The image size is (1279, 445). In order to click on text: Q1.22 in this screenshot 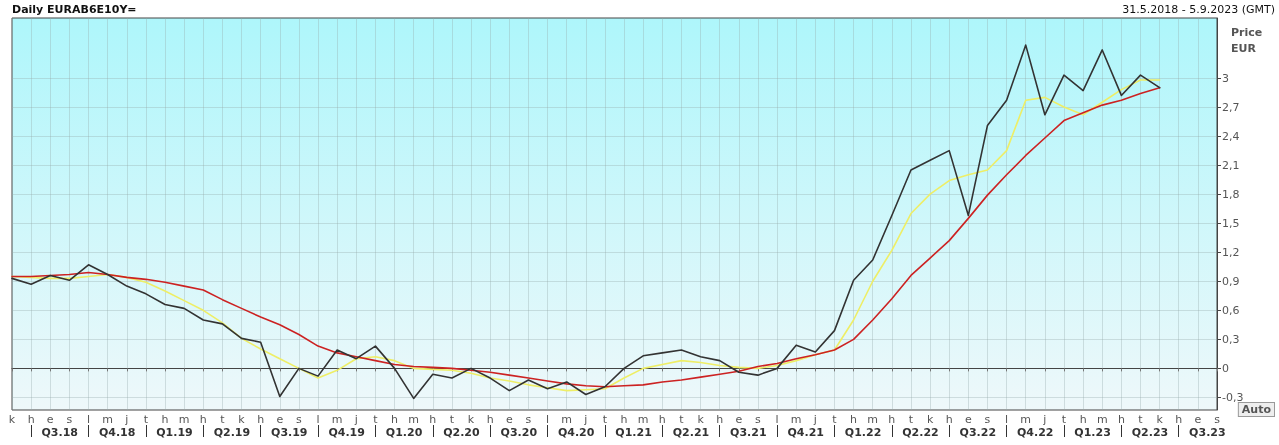, I will do `click(863, 432)`.